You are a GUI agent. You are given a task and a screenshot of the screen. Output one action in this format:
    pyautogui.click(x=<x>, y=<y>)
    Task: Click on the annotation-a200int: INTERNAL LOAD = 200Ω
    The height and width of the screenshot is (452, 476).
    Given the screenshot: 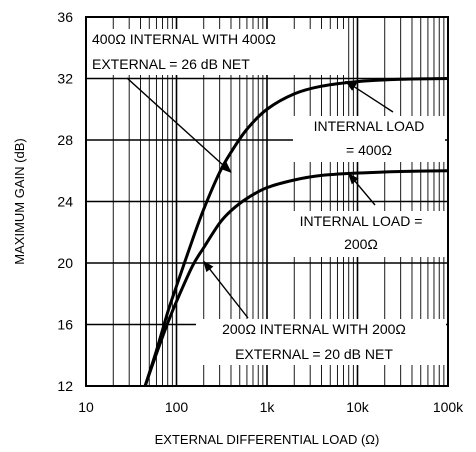 What is the action you would take?
    pyautogui.click(x=361, y=234)
    